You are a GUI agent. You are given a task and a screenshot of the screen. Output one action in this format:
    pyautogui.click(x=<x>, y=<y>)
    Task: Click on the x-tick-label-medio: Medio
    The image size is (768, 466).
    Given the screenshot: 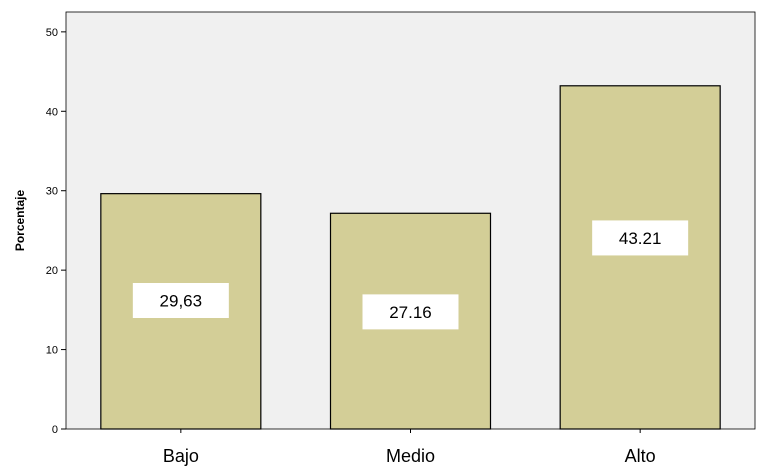 What is the action you would take?
    pyautogui.click(x=410, y=456)
    